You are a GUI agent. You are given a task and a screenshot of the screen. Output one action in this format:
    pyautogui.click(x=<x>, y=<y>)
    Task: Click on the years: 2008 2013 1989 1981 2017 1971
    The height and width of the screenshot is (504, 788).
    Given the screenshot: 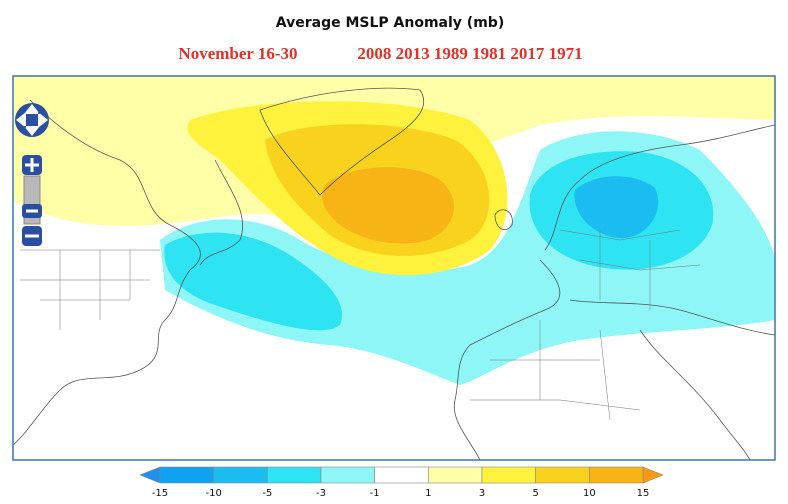 What is the action you would take?
    pyautogui.click(x=469, y=53)
    